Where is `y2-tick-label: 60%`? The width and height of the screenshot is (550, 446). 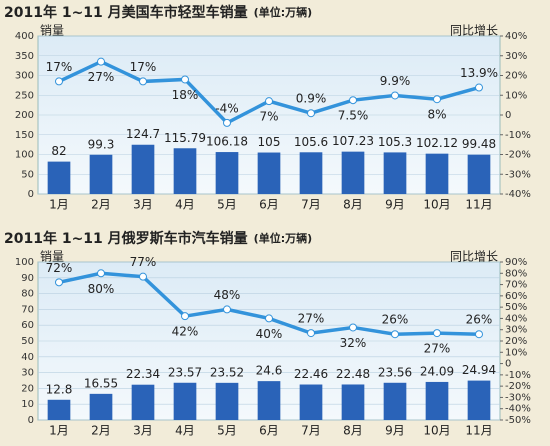
y2-tick-label: 60% is located at coordinates (516, 296).